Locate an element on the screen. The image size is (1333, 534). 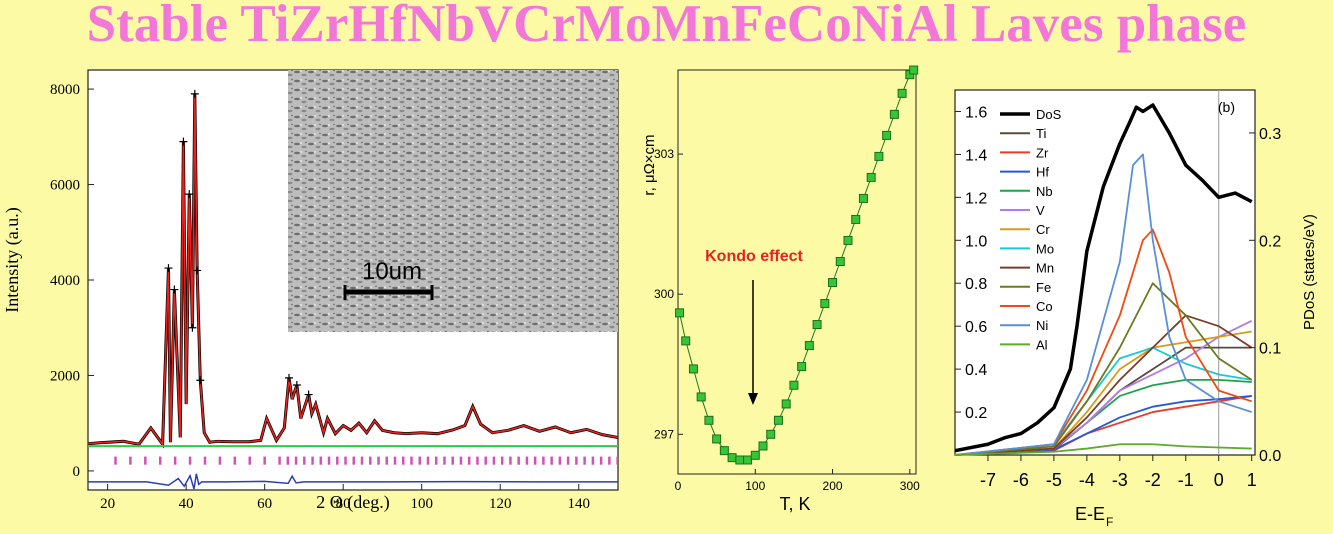
dos-right-y-tick-label: 0.2 is located at coordinates (1270, 241).